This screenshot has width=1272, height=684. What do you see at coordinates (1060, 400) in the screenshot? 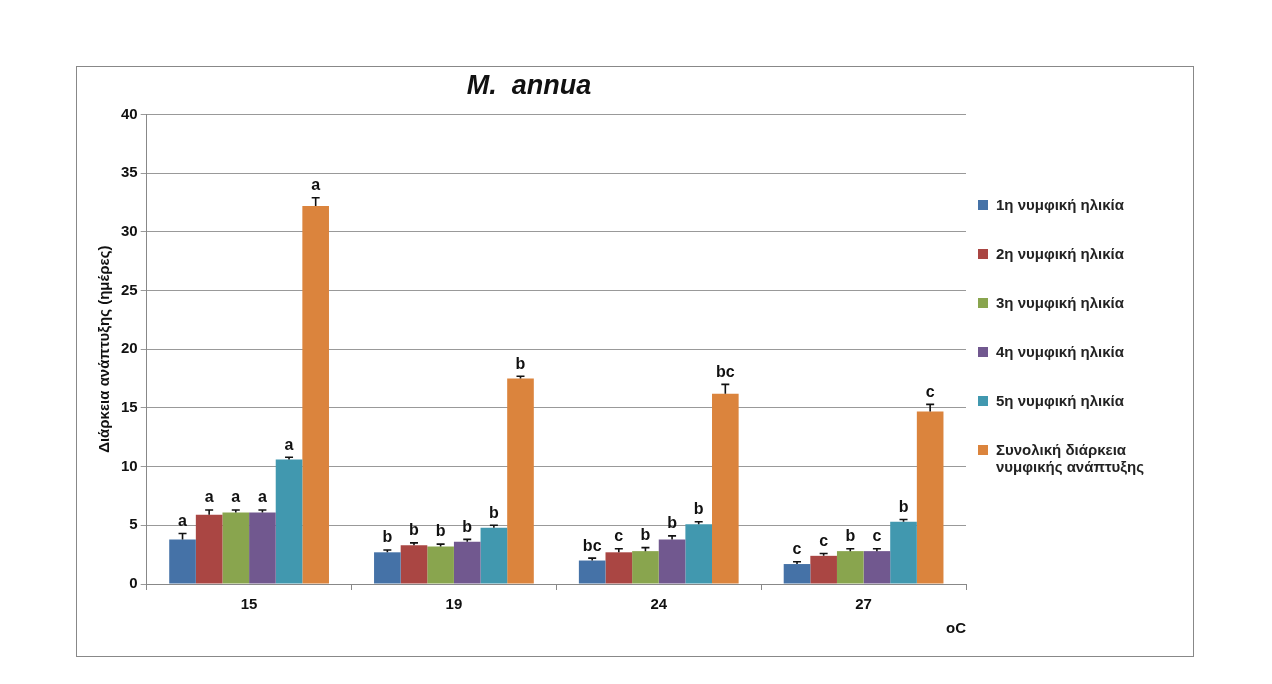
I see `legend-label: 5η νυμφική ηλικία` at bounding box center [1060, 400].